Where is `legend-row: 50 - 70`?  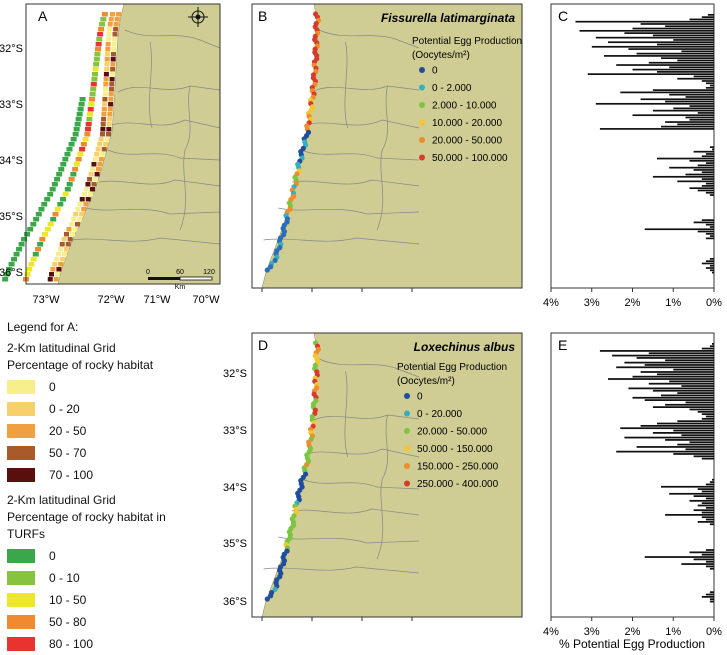
legend-row: 50 - 70 is located at coordinates (125, 453).